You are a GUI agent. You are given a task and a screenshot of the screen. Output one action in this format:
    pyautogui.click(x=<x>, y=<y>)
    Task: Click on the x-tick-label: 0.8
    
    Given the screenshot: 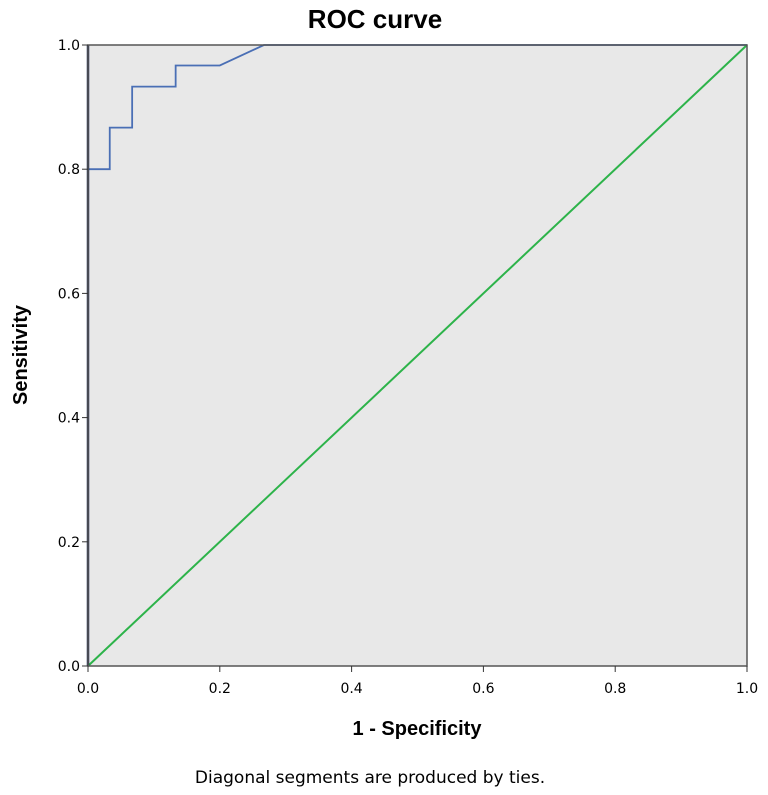 What is the action you would take?
    pyautogui.click(x=615, y=689)
    